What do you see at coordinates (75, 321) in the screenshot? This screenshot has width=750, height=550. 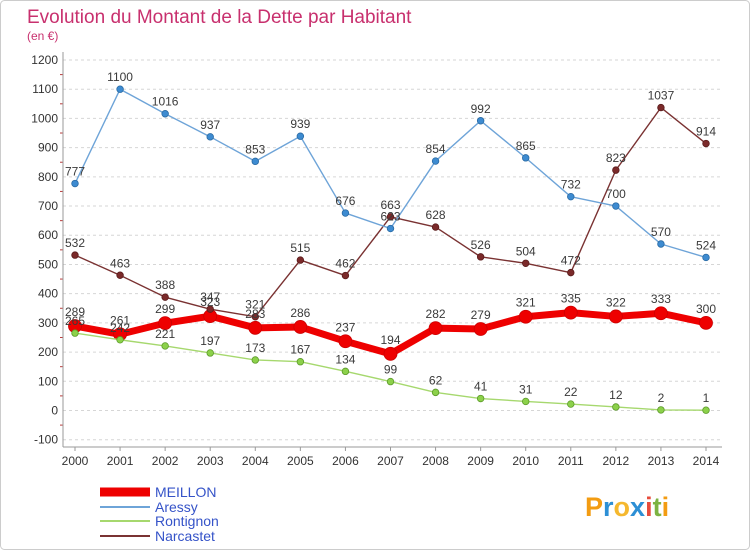 I see `data-label-rontignon: 265` at bounding box center [75, 321].